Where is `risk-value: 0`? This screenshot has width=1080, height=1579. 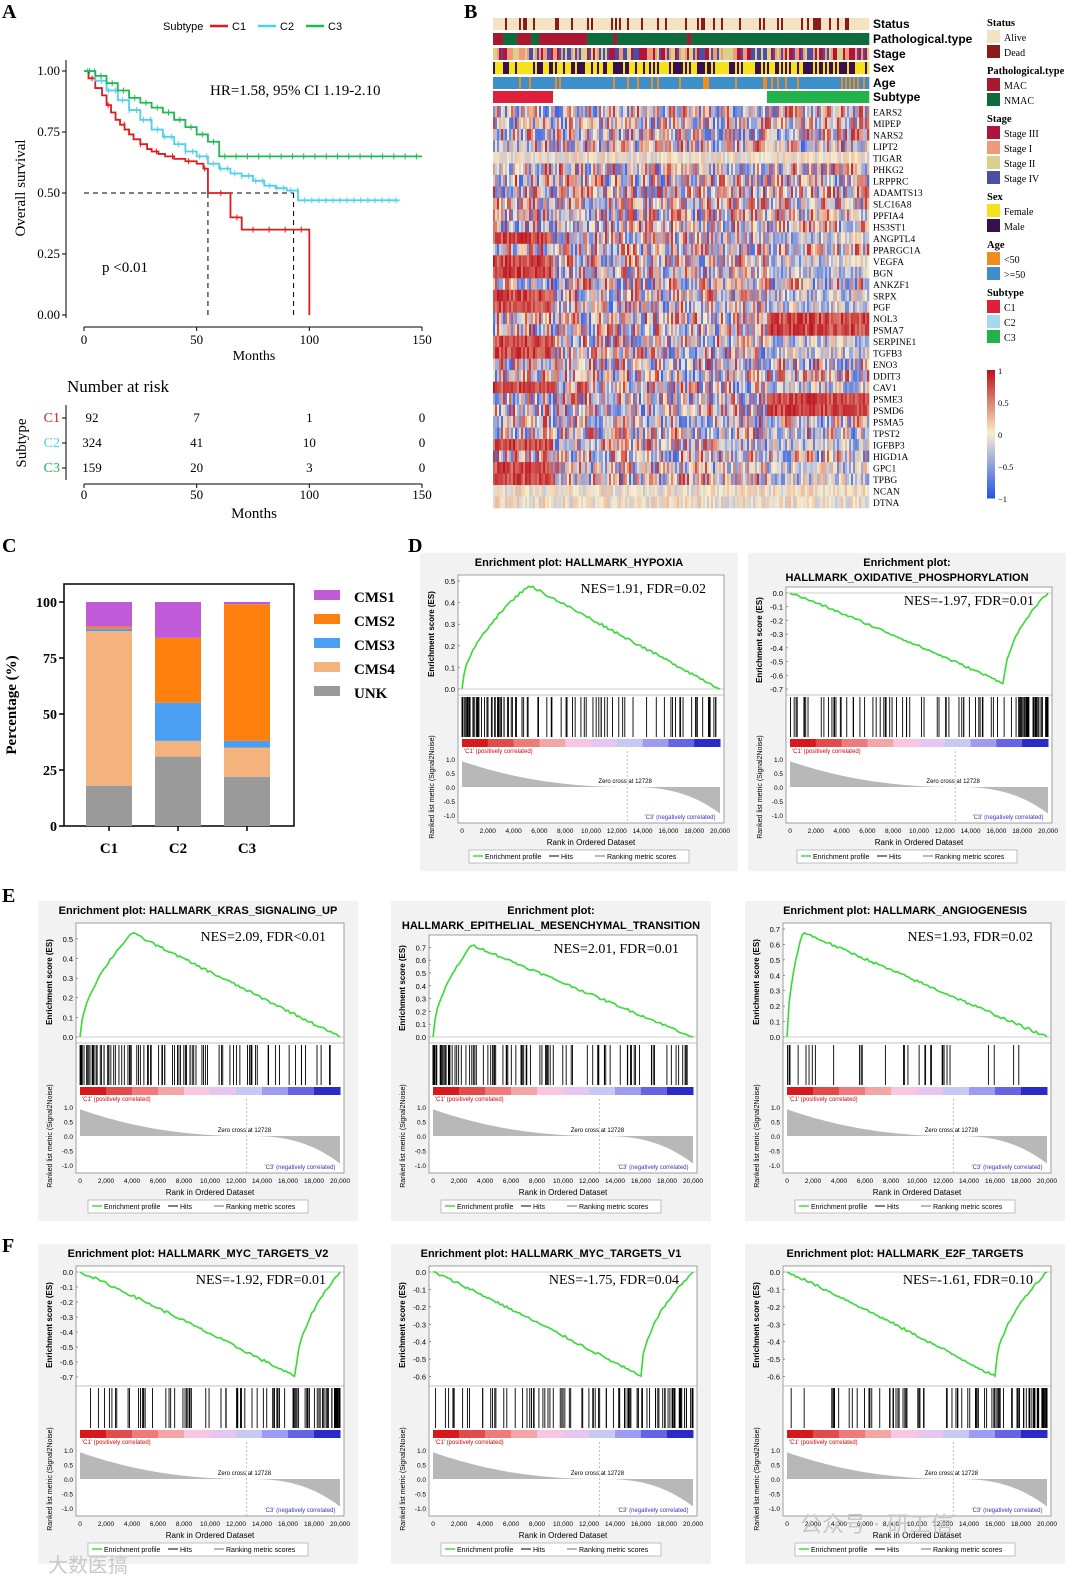 risk-value: 0 is located at coordinates (422, 417).